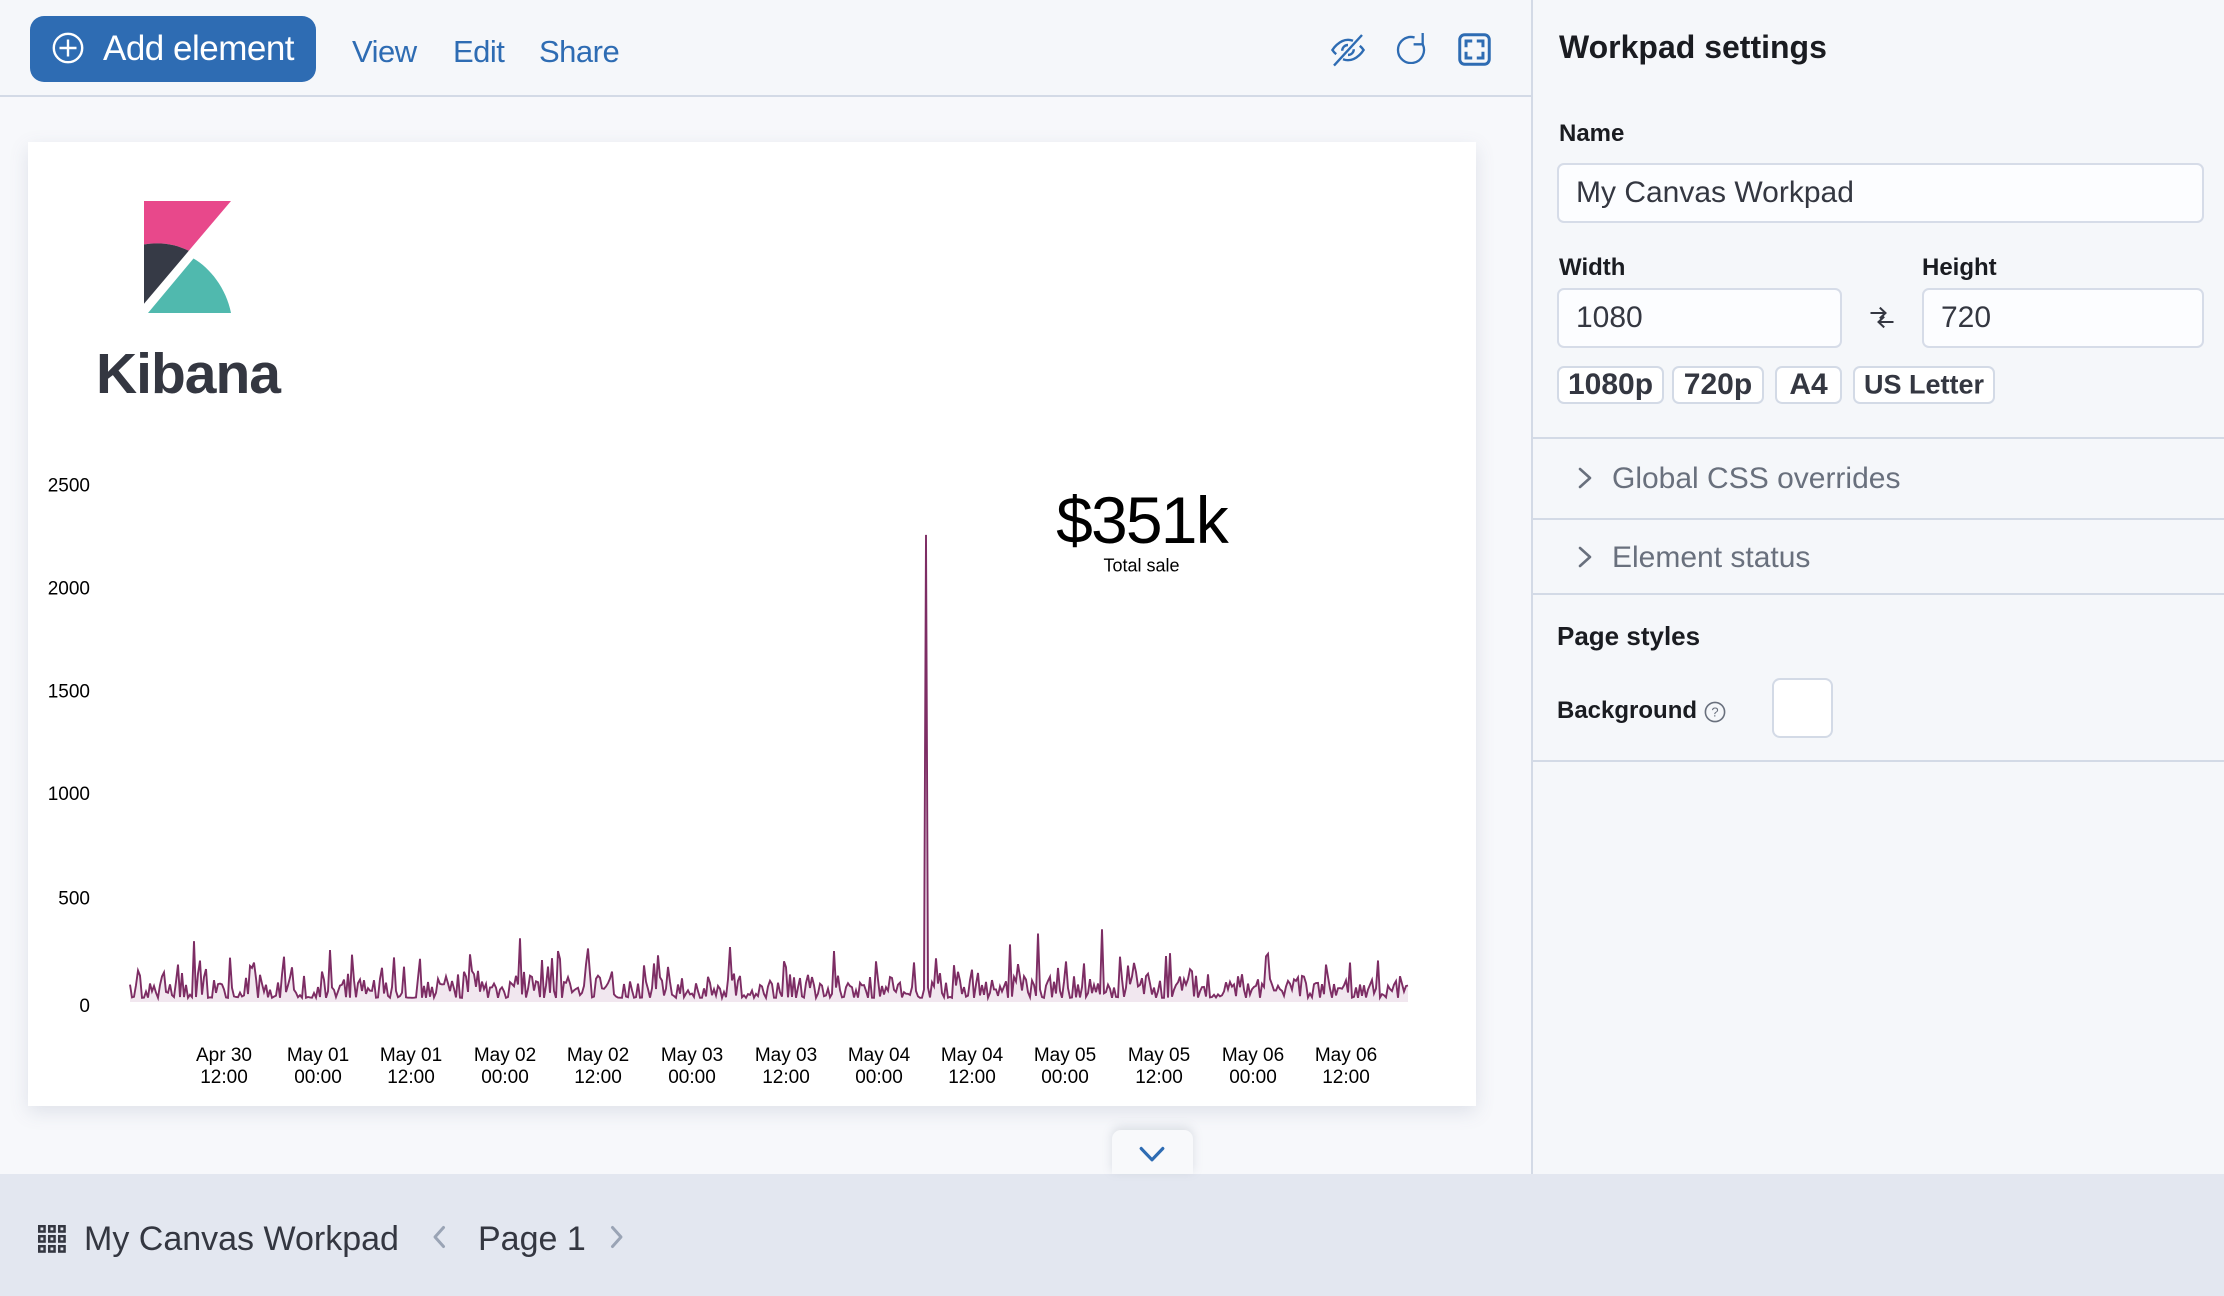 The image size is (2224, 1296). What do you see at coordinates (69, 691) in the screenshot?
I see `svg-text: 1500` at bounding box center [69, 691].